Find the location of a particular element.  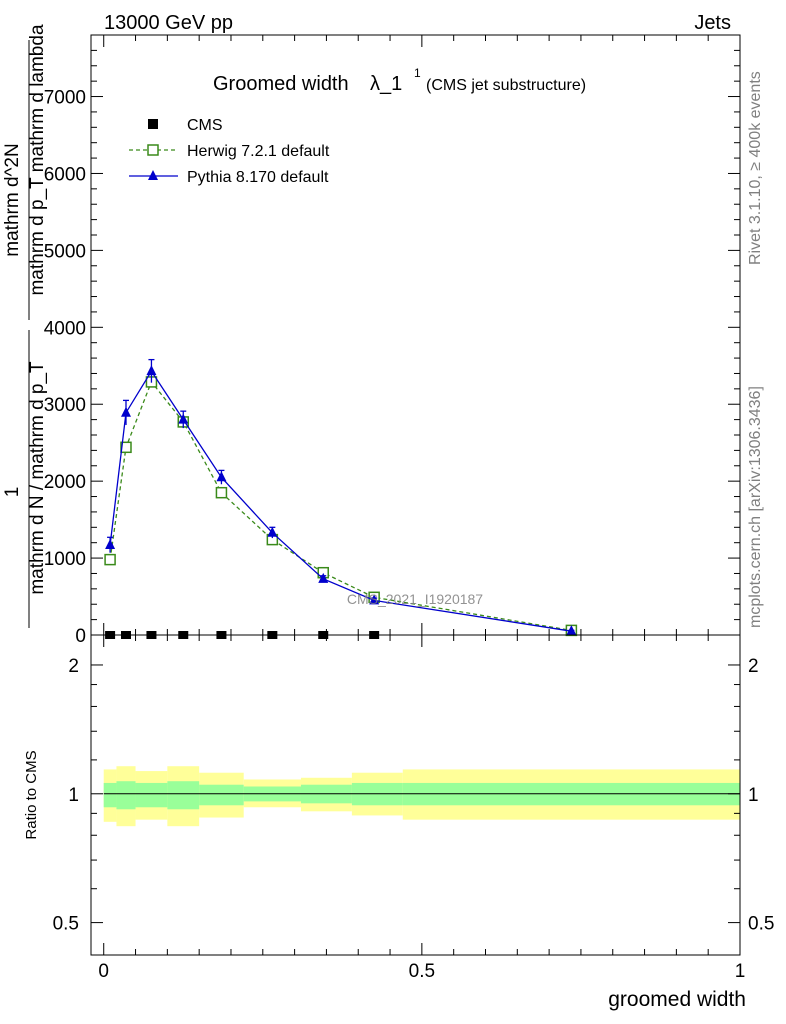

legend-pythia-label: Pythia 8.170 default is located at coordinates (258, 177).